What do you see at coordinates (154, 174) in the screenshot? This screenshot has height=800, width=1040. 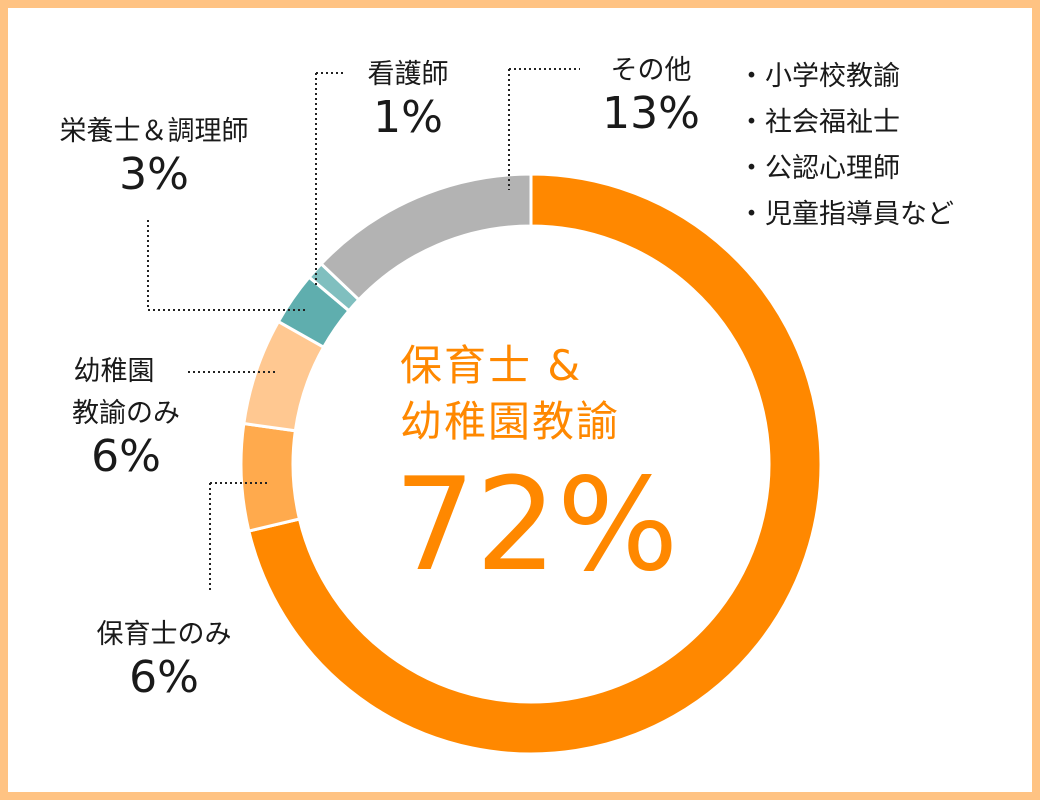 I see `label-eiyoshi-pct: 3%` at bounding box center [154, 174].